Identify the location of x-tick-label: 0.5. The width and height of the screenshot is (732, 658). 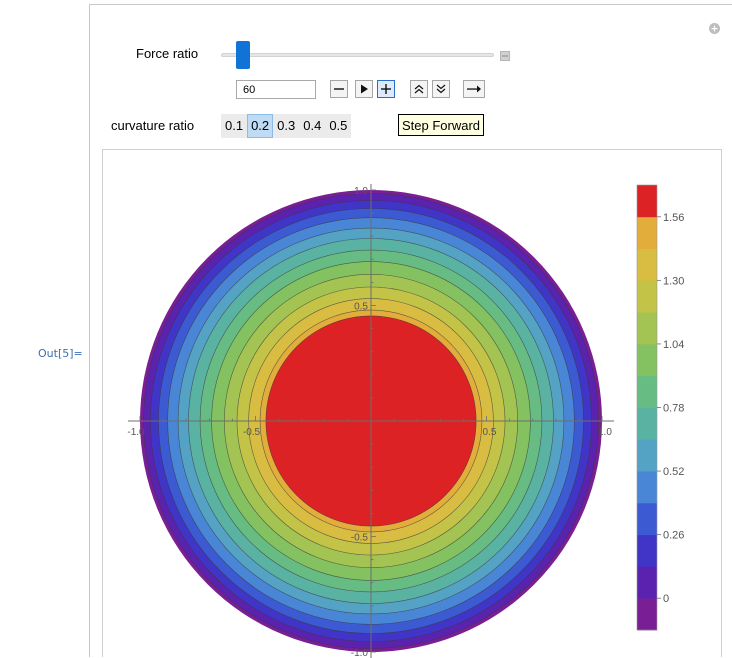
(490, 432).